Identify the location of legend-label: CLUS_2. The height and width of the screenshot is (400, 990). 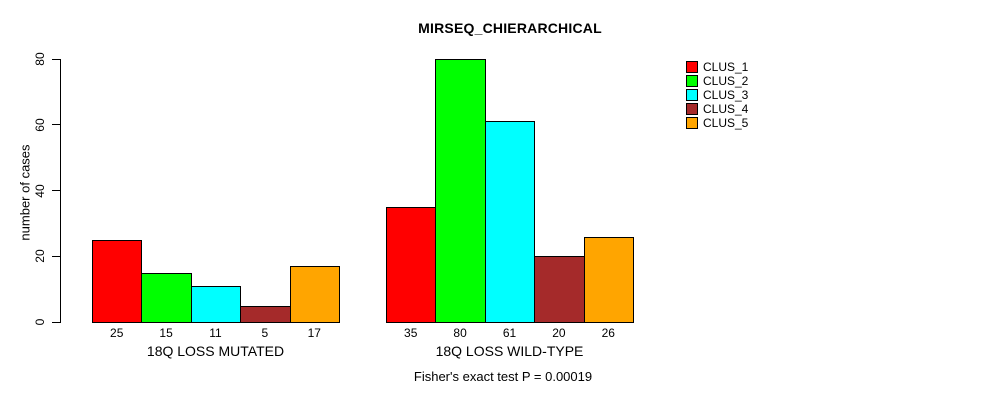
(726, 81).